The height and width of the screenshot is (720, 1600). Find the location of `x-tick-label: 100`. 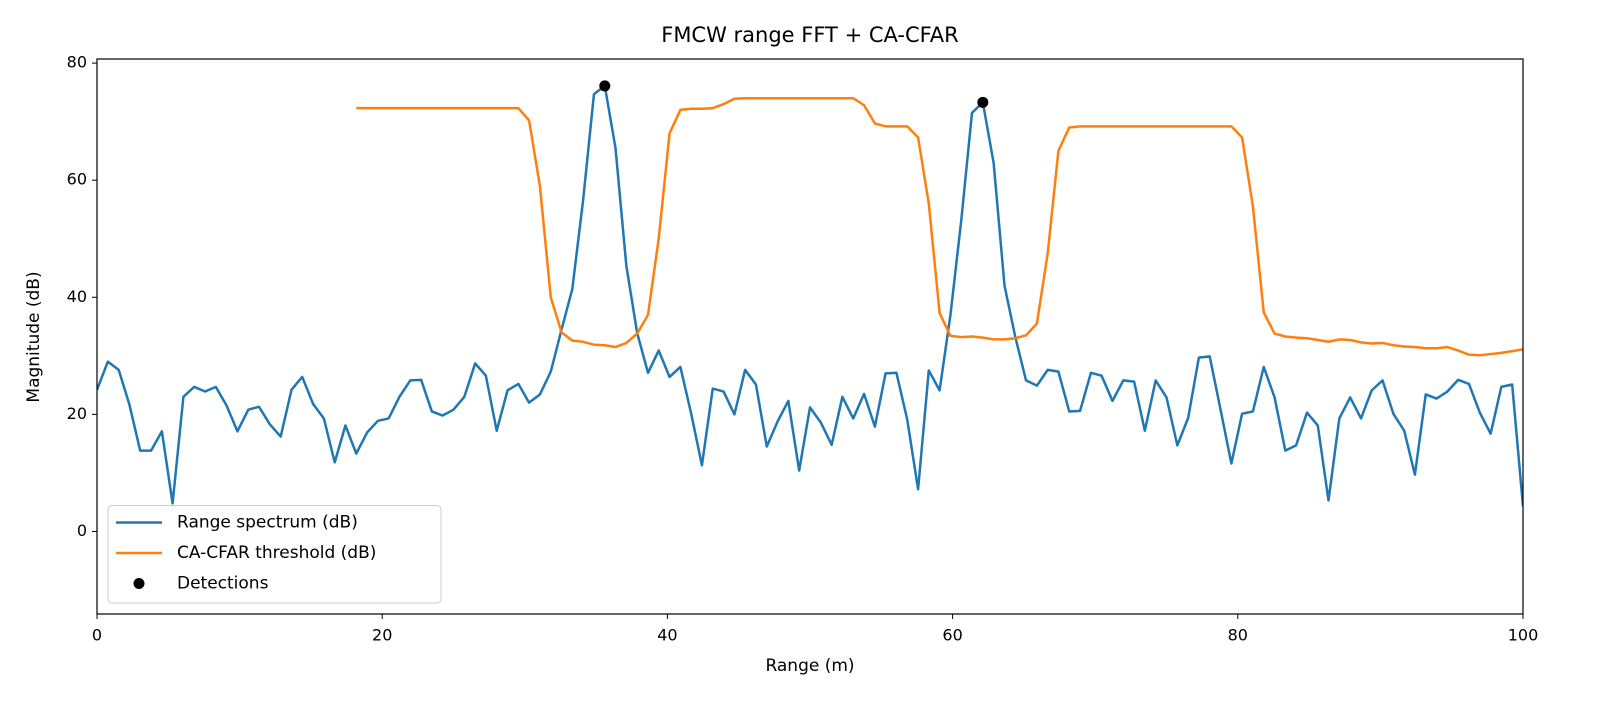

x-tick-label: 100 is located at coordinates (1523, 635).